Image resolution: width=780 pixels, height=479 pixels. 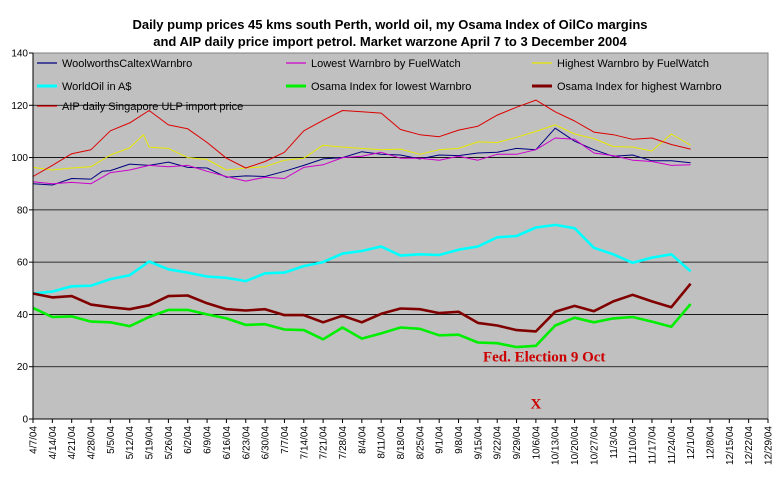 I want to click on x-tick-label: 9/22/04, so click(x=498, y=443).